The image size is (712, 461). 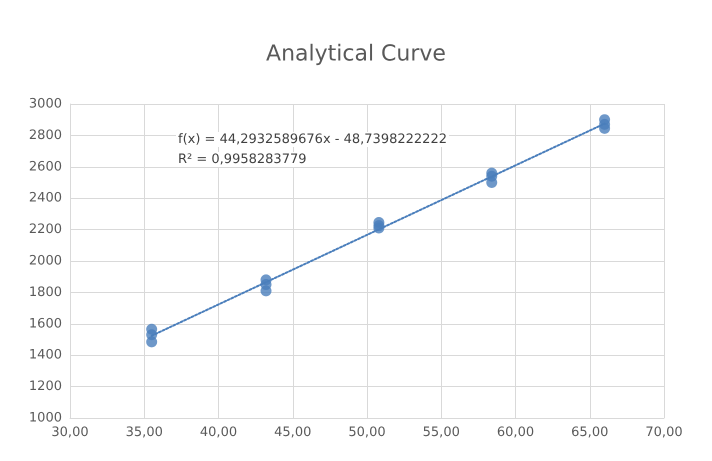 I want to click on x-tick-label: 55,00, so click(x=441, y=432).